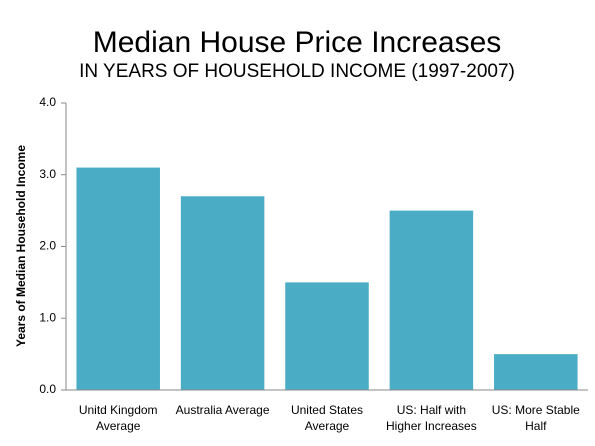  Describe the element at coordinates (21, 246) in the screenshot. I see `y-axis-label: Years of Median Household Income` at that location.